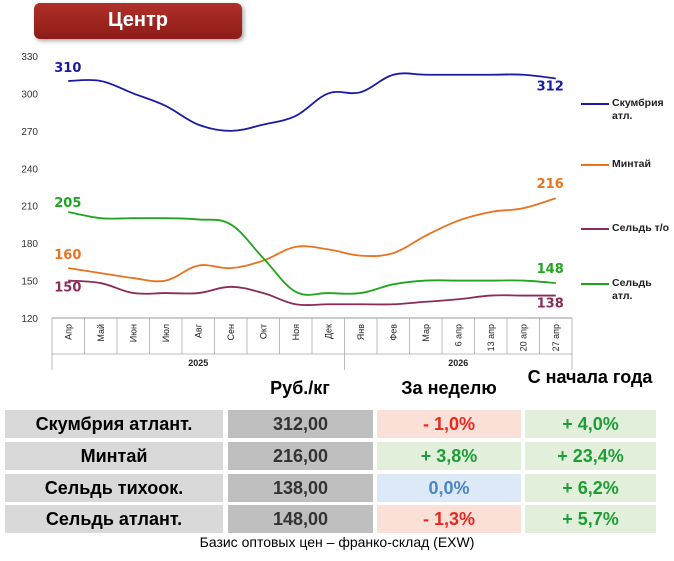  Describe the element at coordinates (590, 456) in the screenshot. I see `row-ytd-change: + 23,4%` at that location.